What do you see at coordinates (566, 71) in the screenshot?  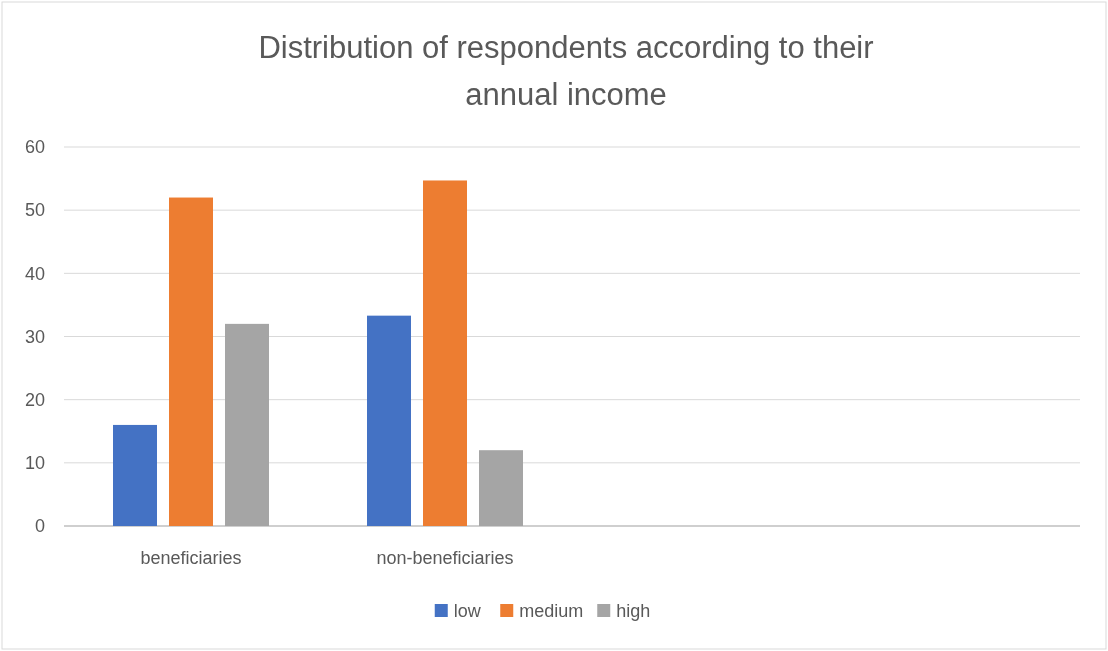 I see `chart-title: Distribution of respondents according to their annual income` at bounding box center [566, 71].